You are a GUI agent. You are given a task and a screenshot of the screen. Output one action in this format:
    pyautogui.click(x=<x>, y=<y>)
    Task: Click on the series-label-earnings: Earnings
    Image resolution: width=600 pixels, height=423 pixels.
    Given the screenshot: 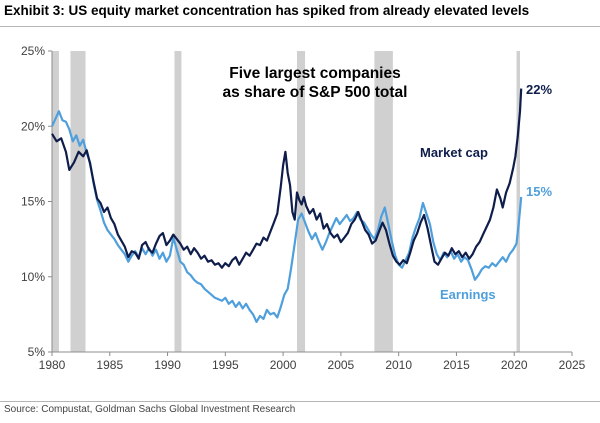 What is the action you would take?
    pyautogui.click(x=468, y=294)
    